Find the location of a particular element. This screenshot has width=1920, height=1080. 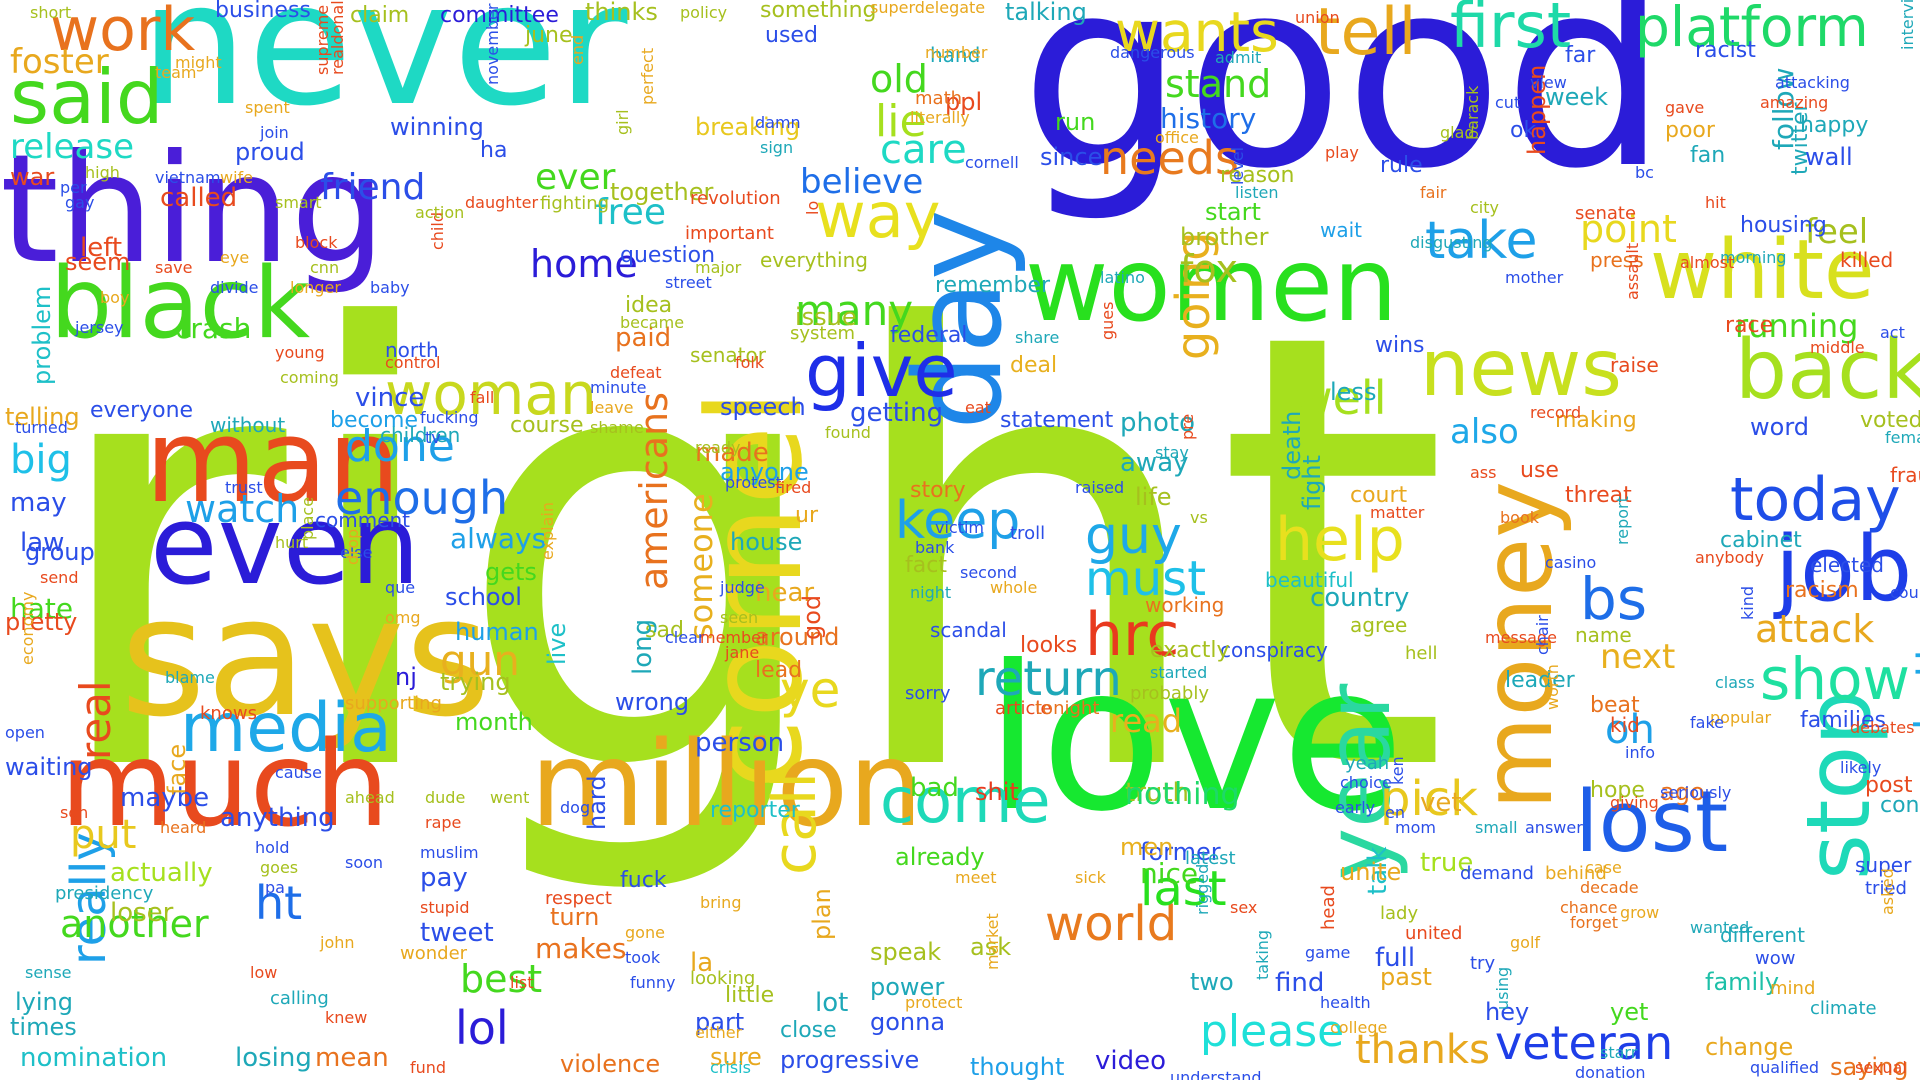

word-baby: baby is located at coordinates (390, 287).